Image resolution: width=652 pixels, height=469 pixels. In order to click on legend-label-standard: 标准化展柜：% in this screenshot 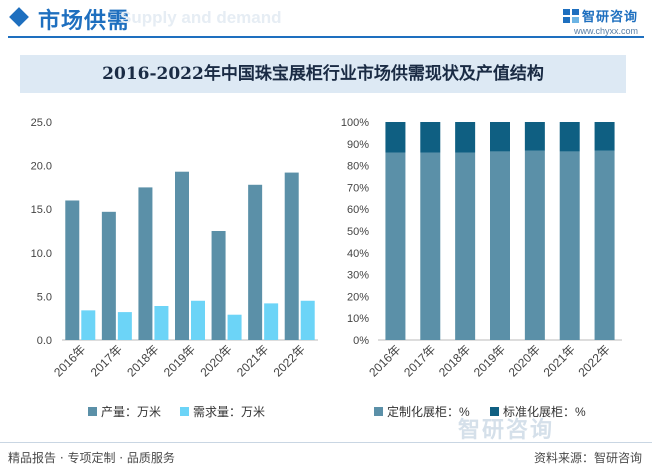, I will do `click(544, 412)`.